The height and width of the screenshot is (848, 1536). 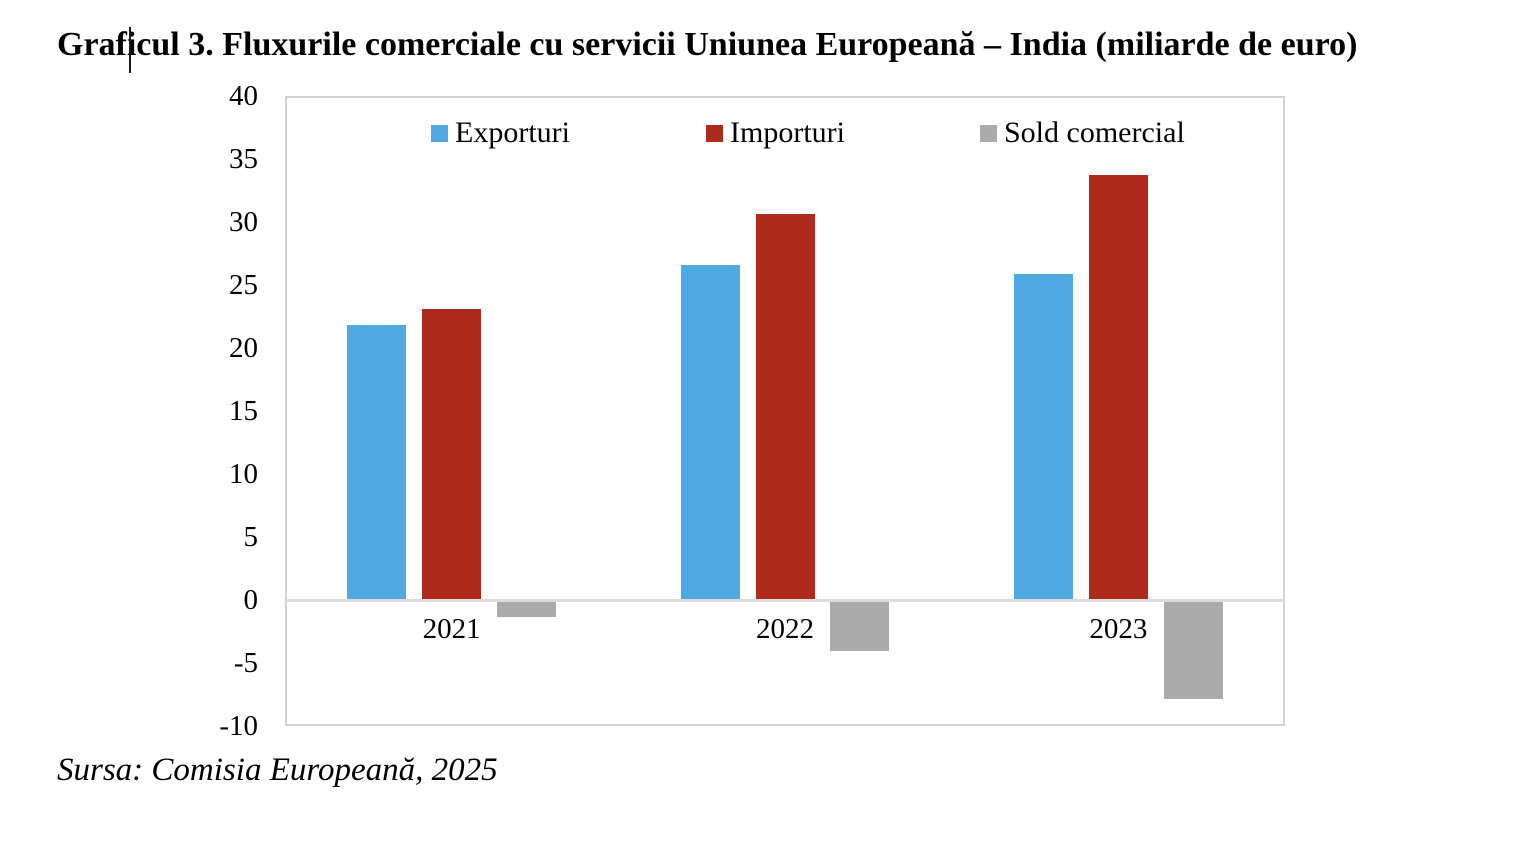 I want to click on y-tick-label: 20, so click(x=243, y=348).